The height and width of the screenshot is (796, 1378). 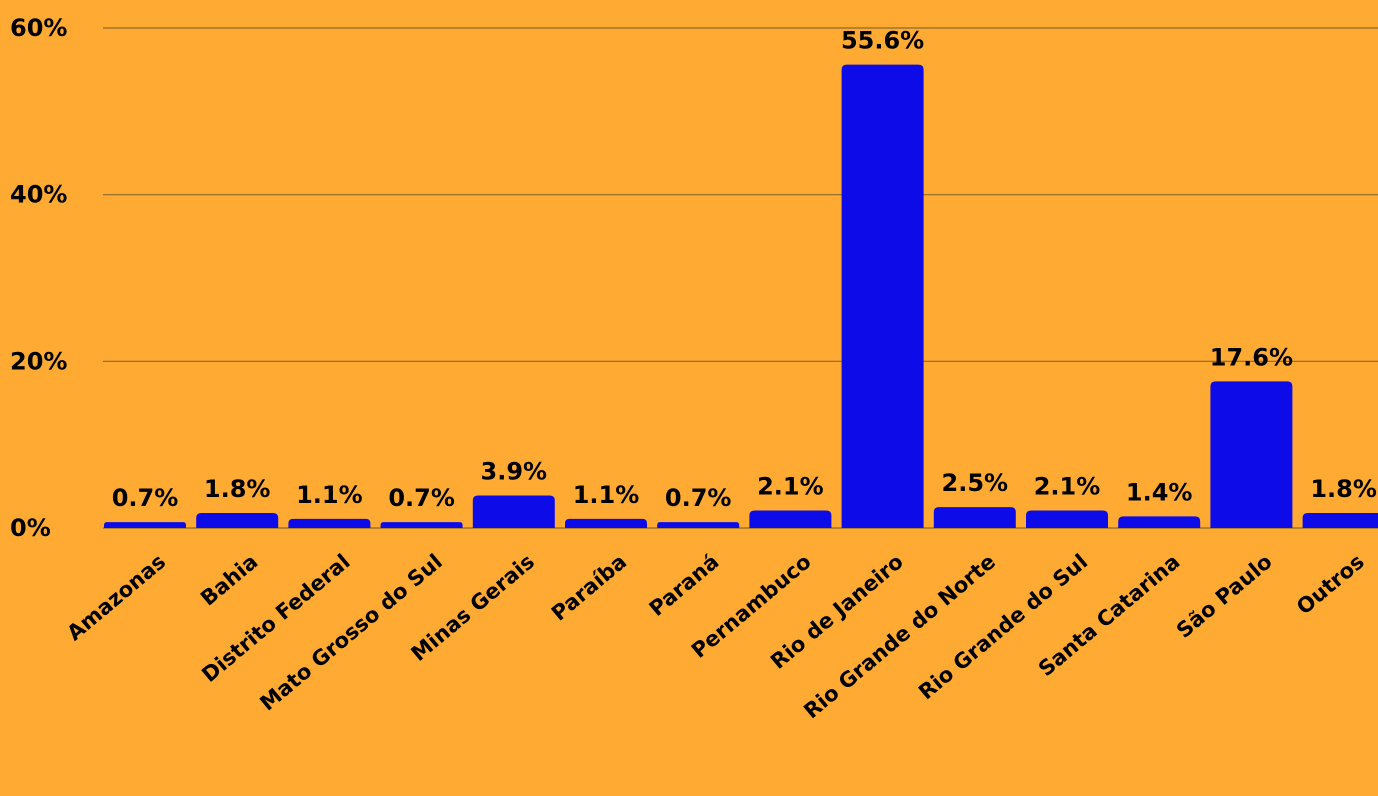 I want to click on x-tick-label: Rio Grande do Norte, so click(x=899, y=636).